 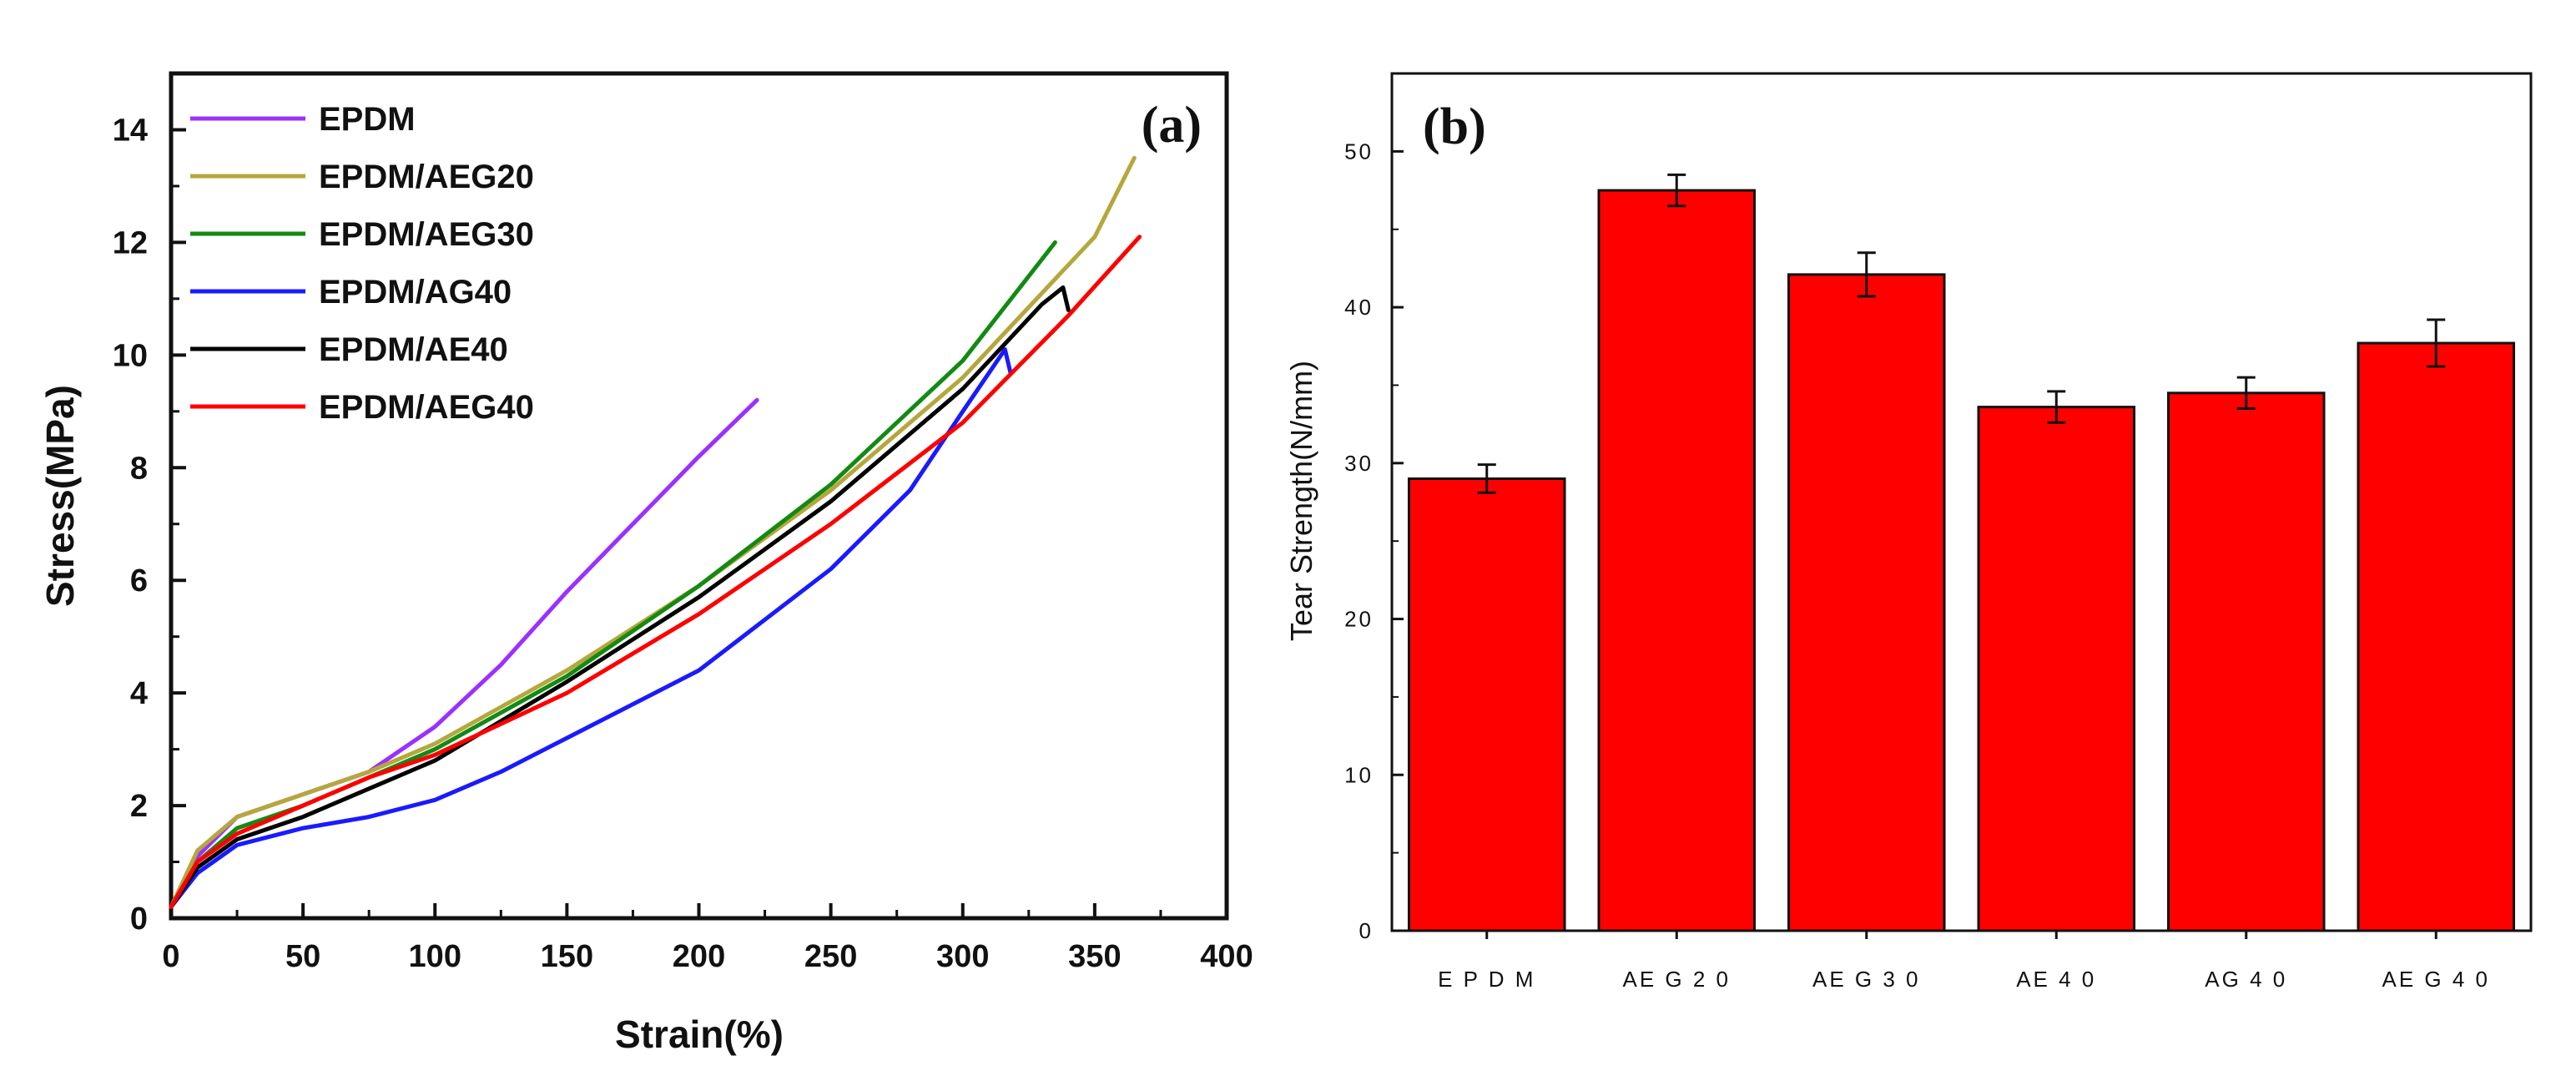 I want to click on x-category-label-4: AG 4 0, so click(x=2246, y=979).